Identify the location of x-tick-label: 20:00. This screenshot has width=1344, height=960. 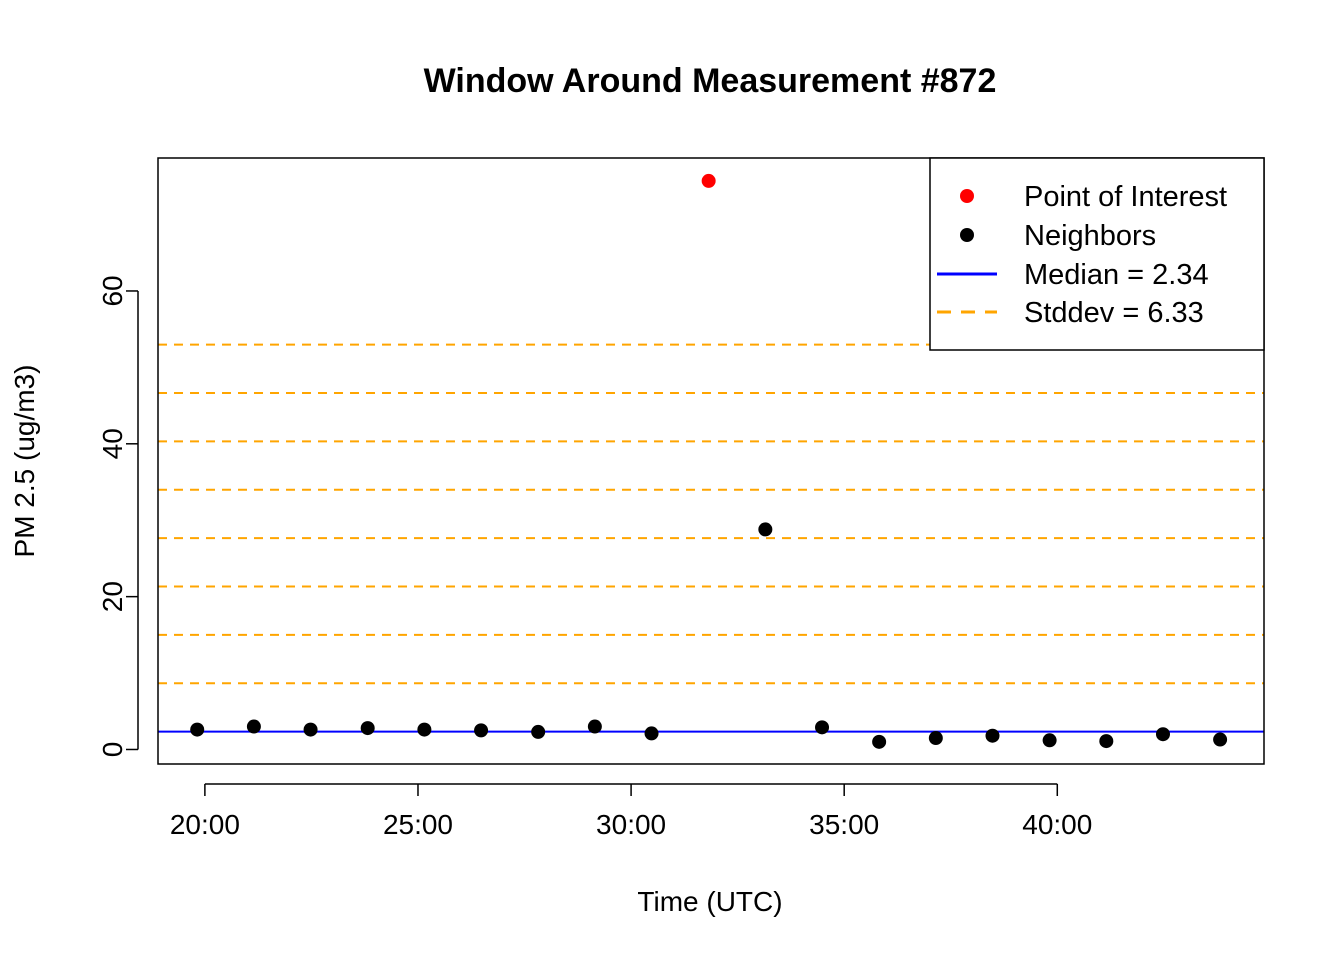
(205, 824).